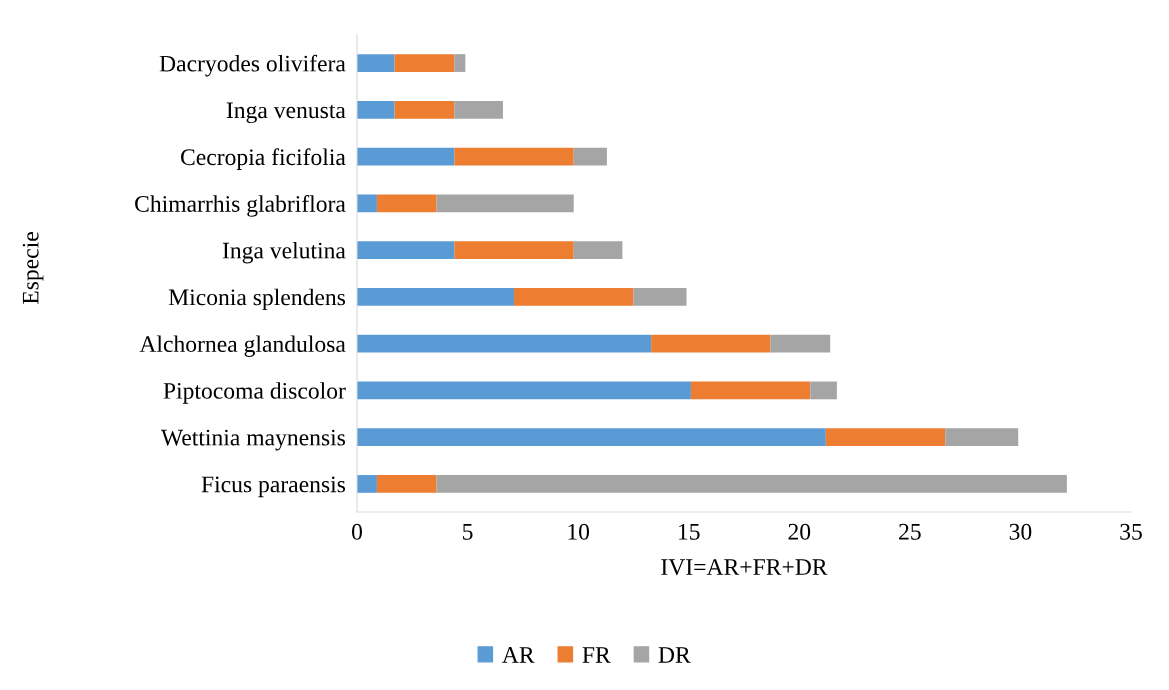 This screenshot has width=1169, height=690. Describe the element at coordinates (273, 487) in the screenshot. I see `y-tick-label: Ficus paraensis` at that location.